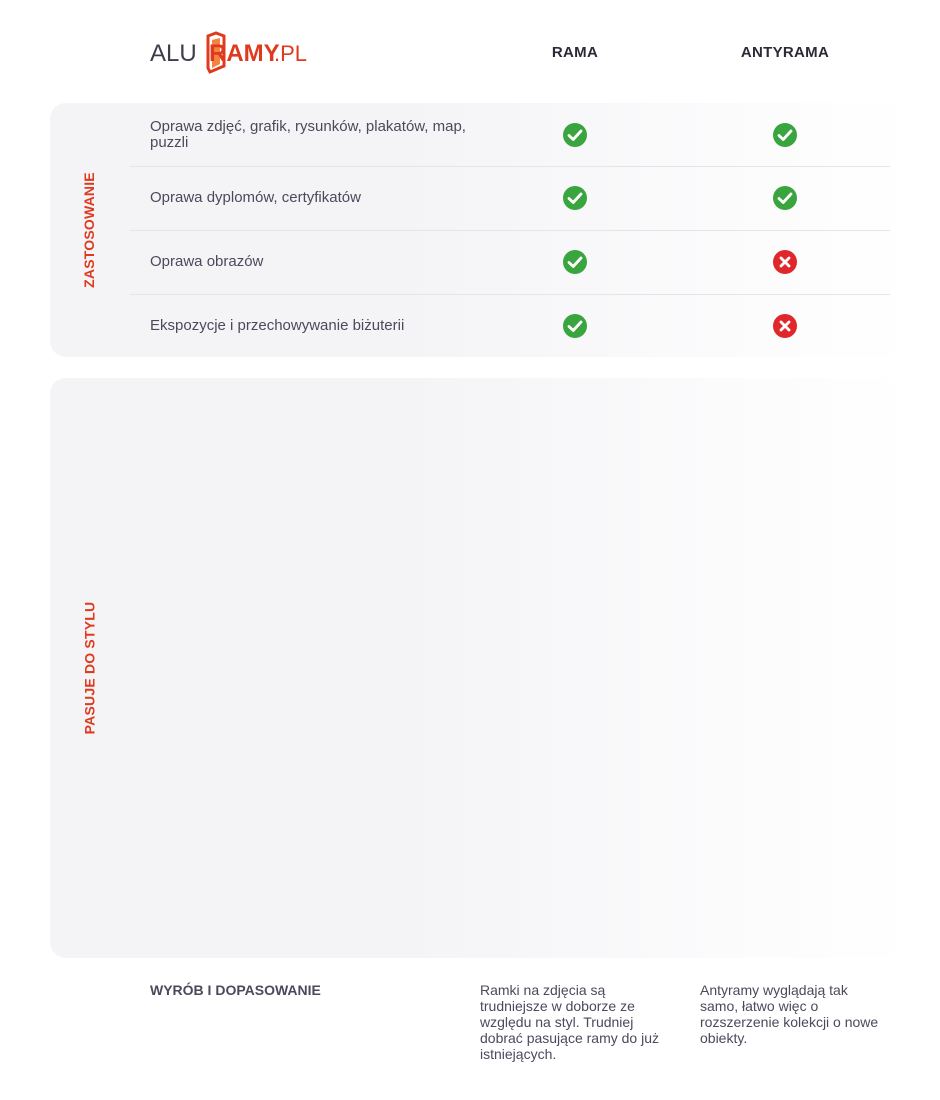 The image size is (940, 1100). What do you see at coordinates (575, 52) in the screenshot?
I see `column-header-rama: RAMA` at bounding box center [575, 52].